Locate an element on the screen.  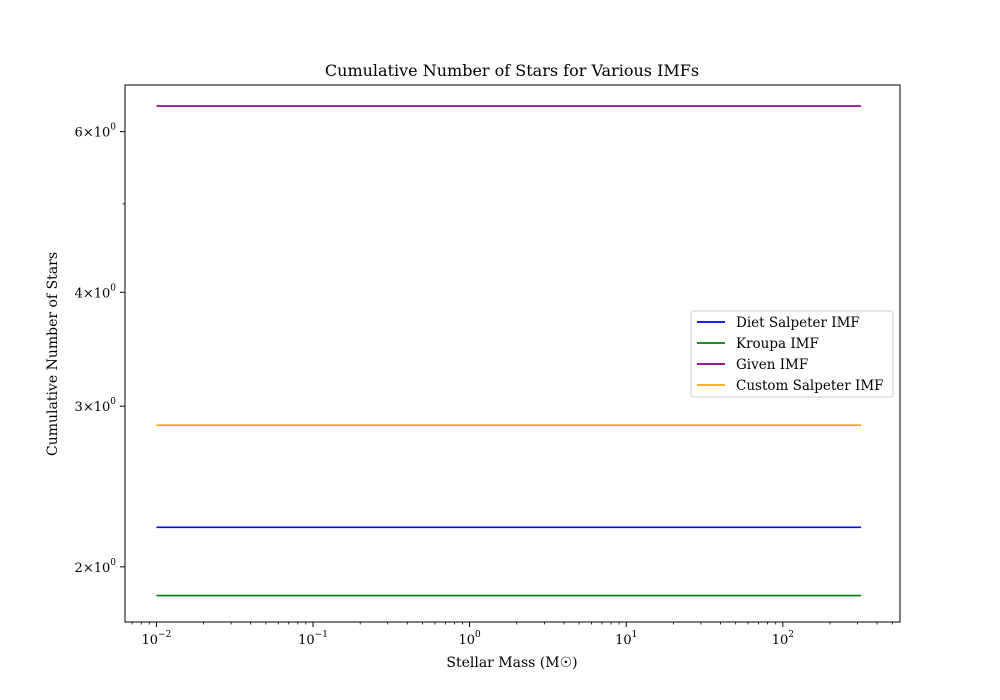
y-axis-label: Cumulative Number of Stars is located at coordinates (53, 354).